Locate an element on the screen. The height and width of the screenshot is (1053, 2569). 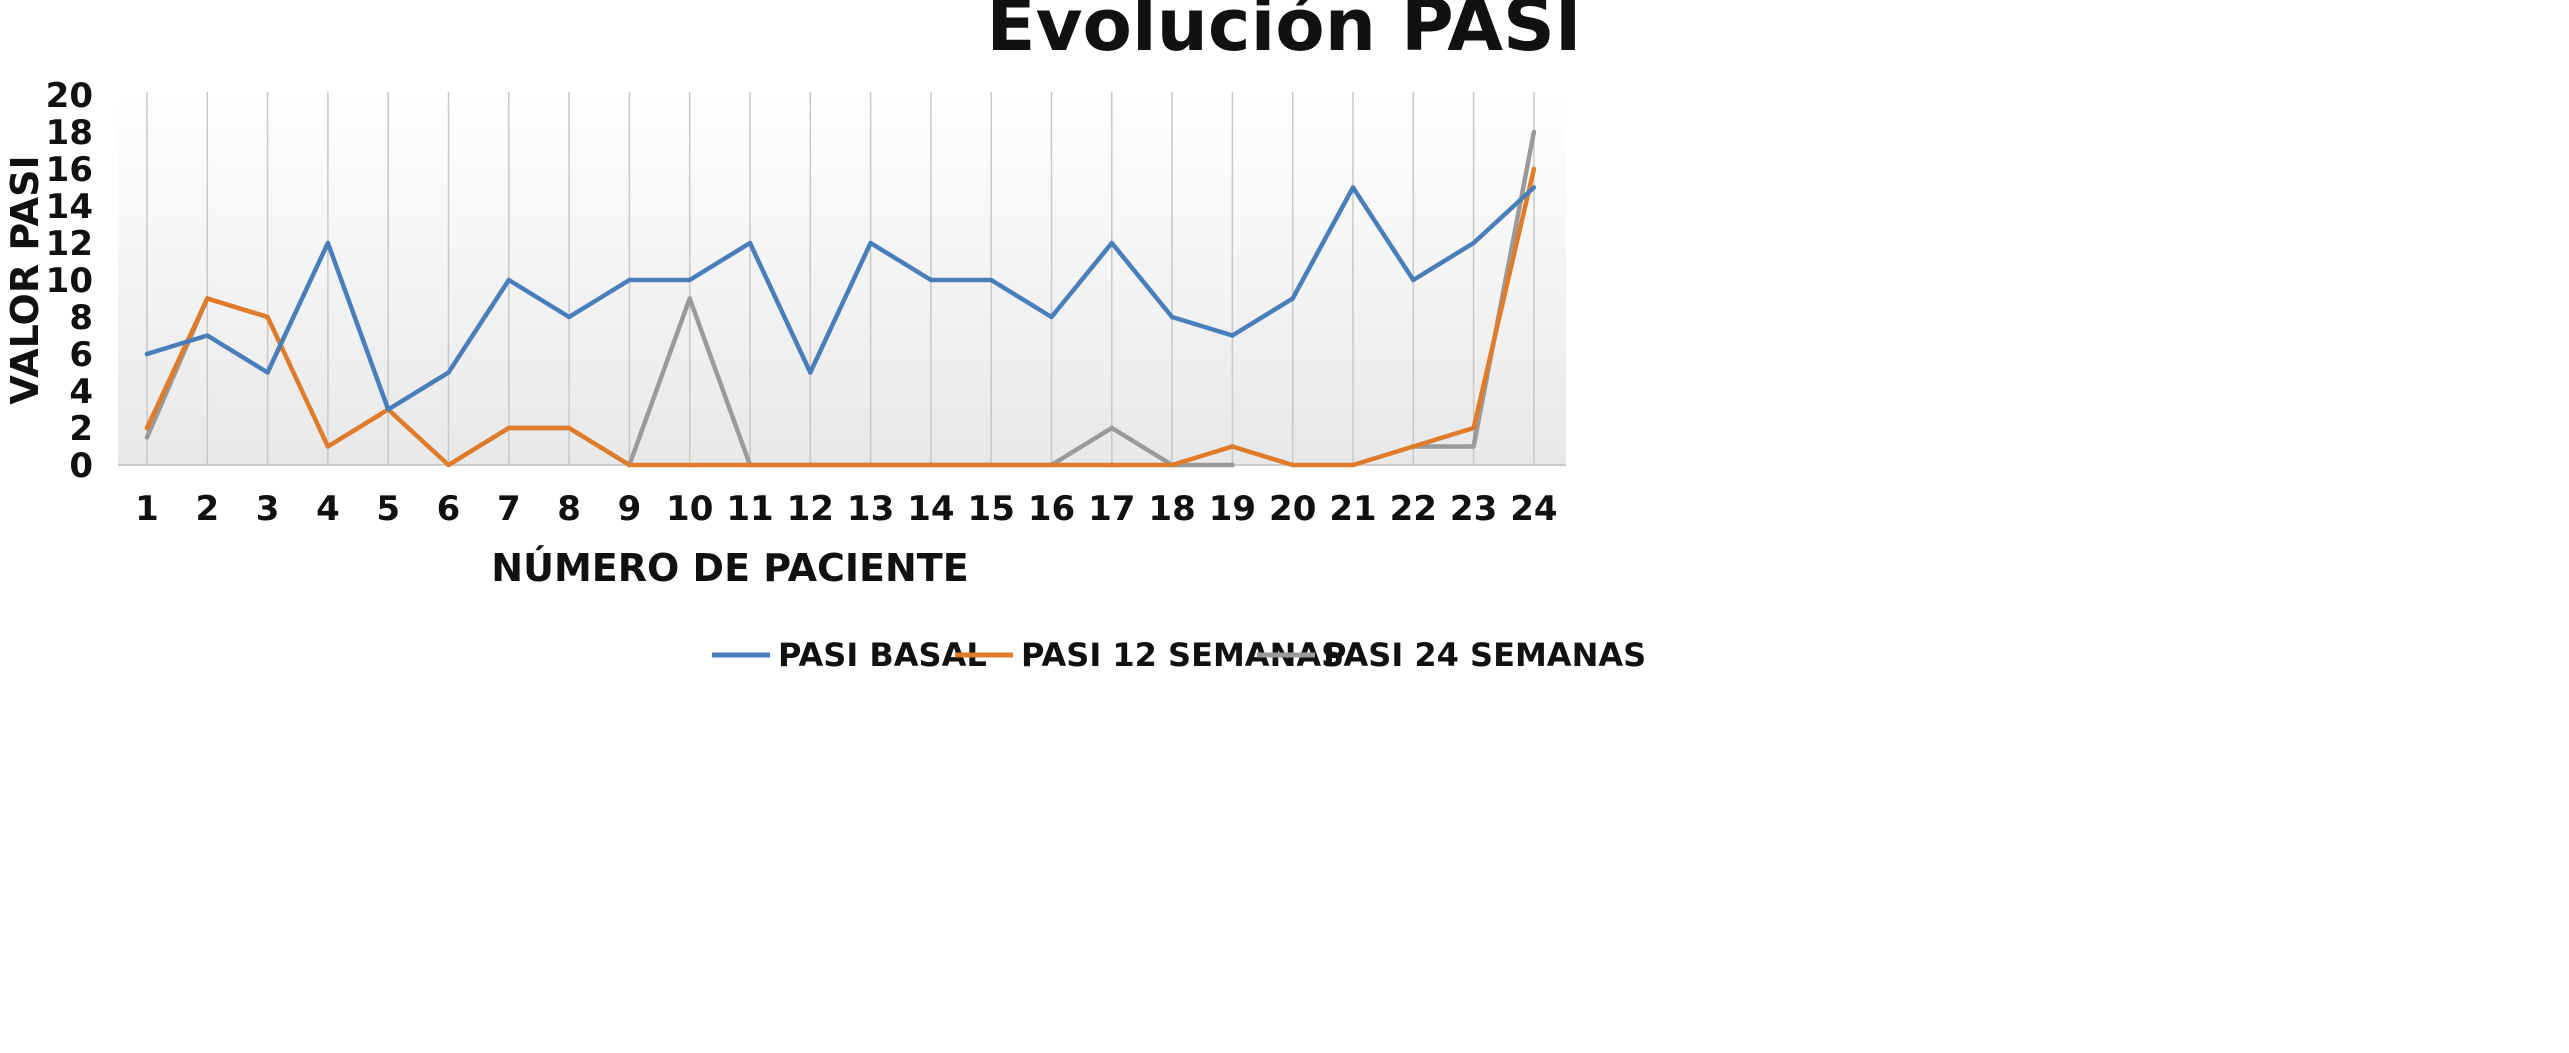
x-tick-label: 2 is located at coordinates (207, 509).